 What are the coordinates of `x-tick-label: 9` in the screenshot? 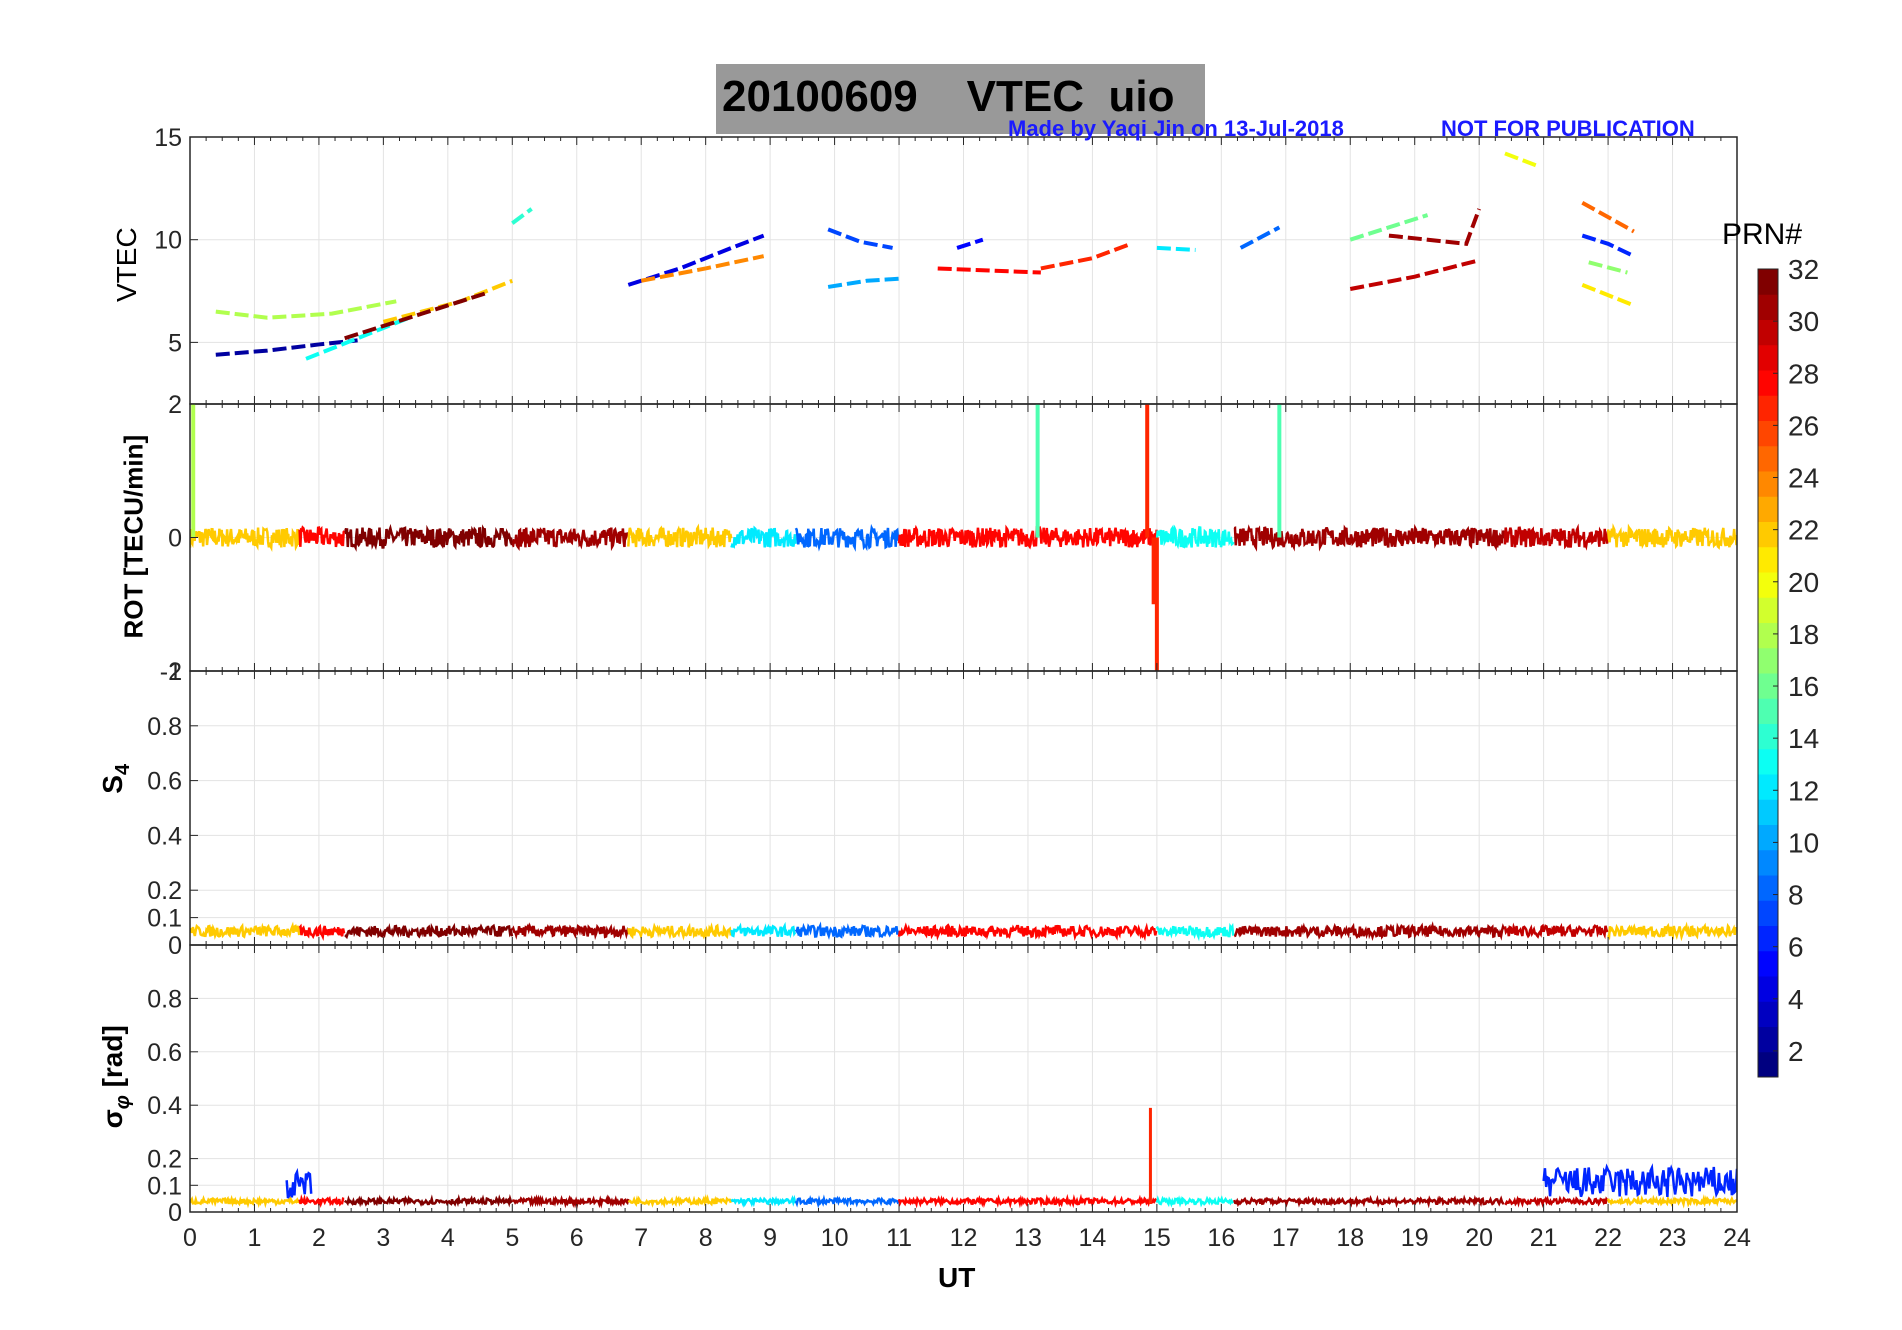 It's located at (770, 1238).